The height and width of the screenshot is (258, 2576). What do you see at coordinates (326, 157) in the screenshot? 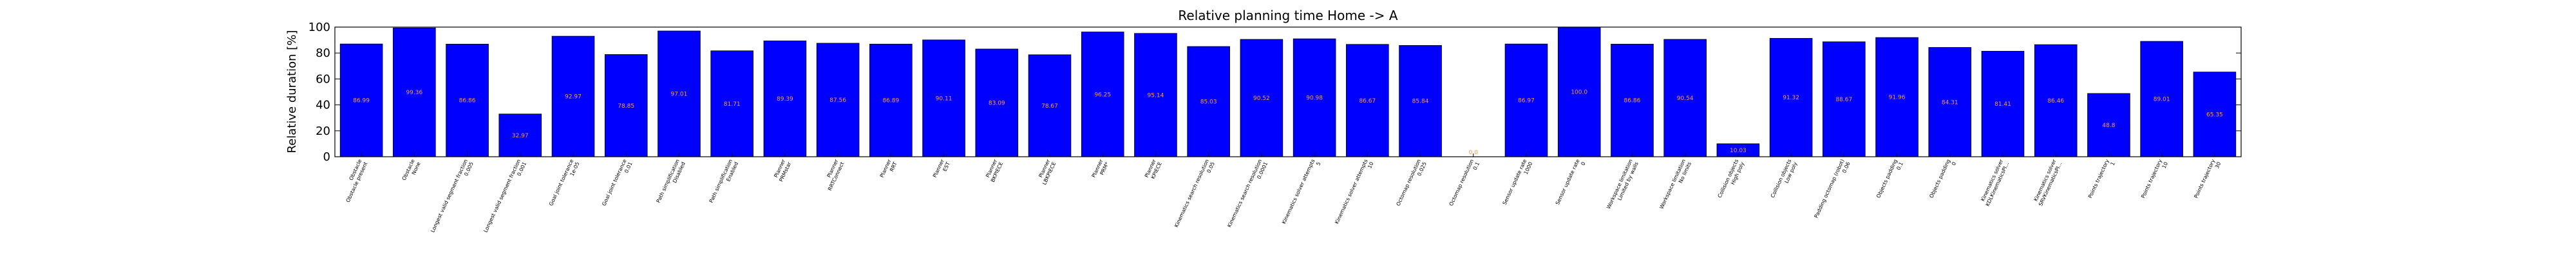
I see `y-tick-label: 0` at bounding box center [326, 157].